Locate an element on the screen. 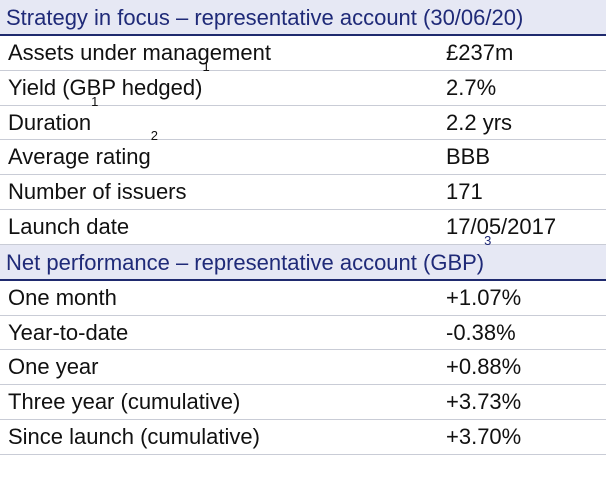 The image size is (614, 477). table-row: Assets under management £237m is located at coordinates (303, 53).